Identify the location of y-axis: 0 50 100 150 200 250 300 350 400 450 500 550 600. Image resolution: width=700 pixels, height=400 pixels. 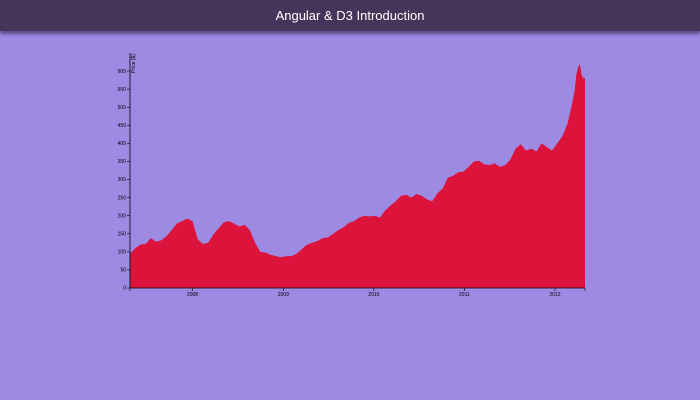
(124, 172).